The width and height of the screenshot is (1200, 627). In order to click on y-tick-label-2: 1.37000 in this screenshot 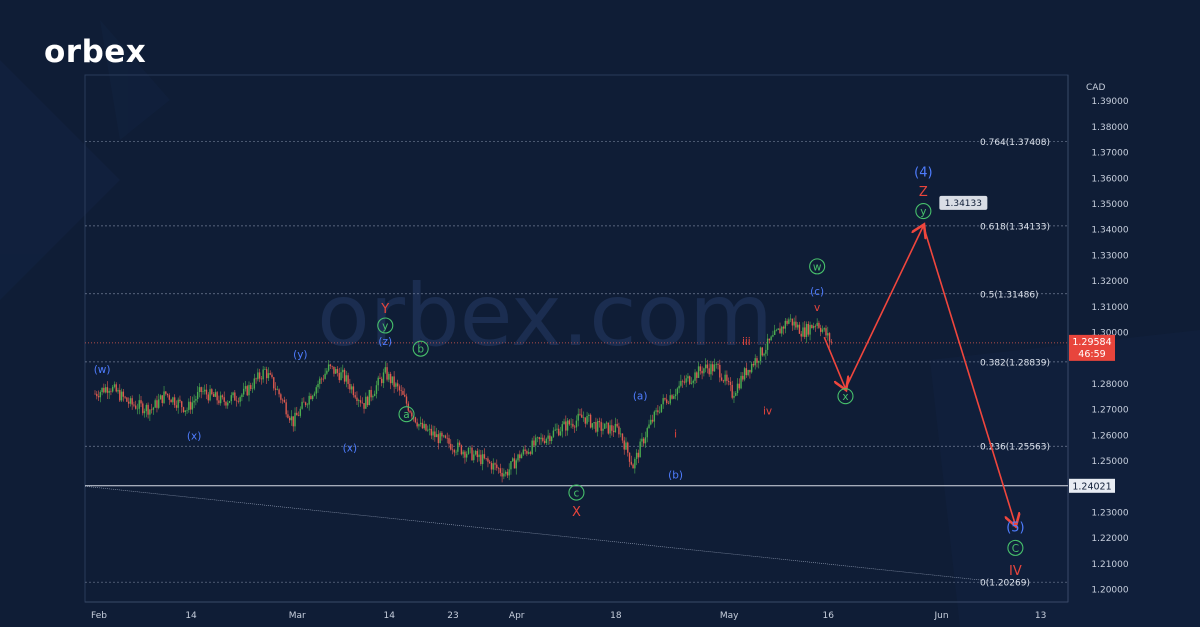, I will do `click(1109, 154)`.